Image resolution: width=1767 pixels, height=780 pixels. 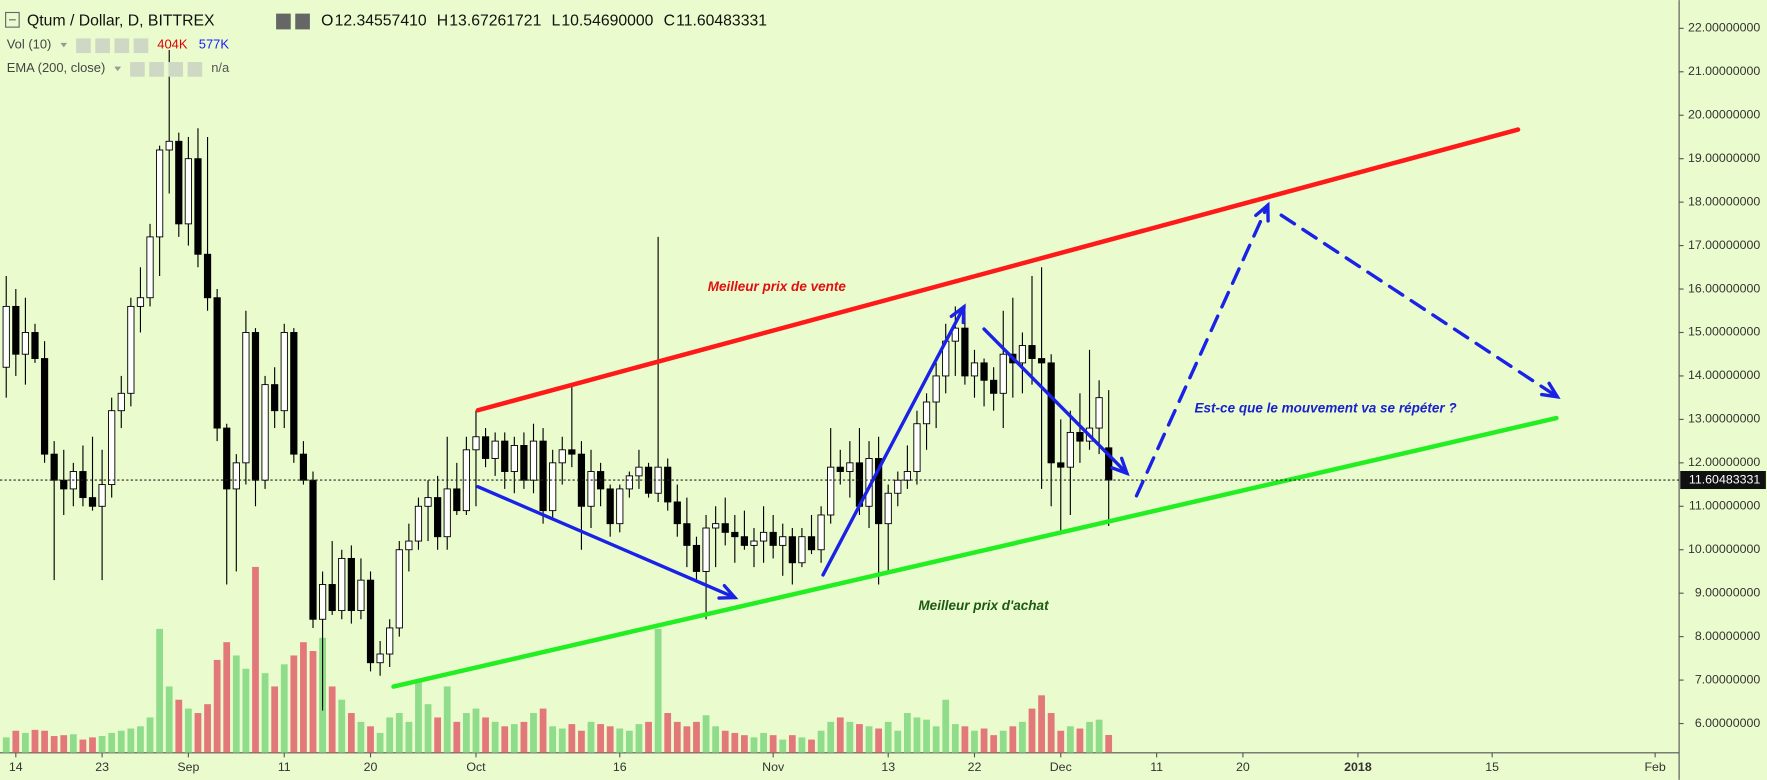 I want to click on y-tick-label: 10.00000000, so click(x=1724, y=549).